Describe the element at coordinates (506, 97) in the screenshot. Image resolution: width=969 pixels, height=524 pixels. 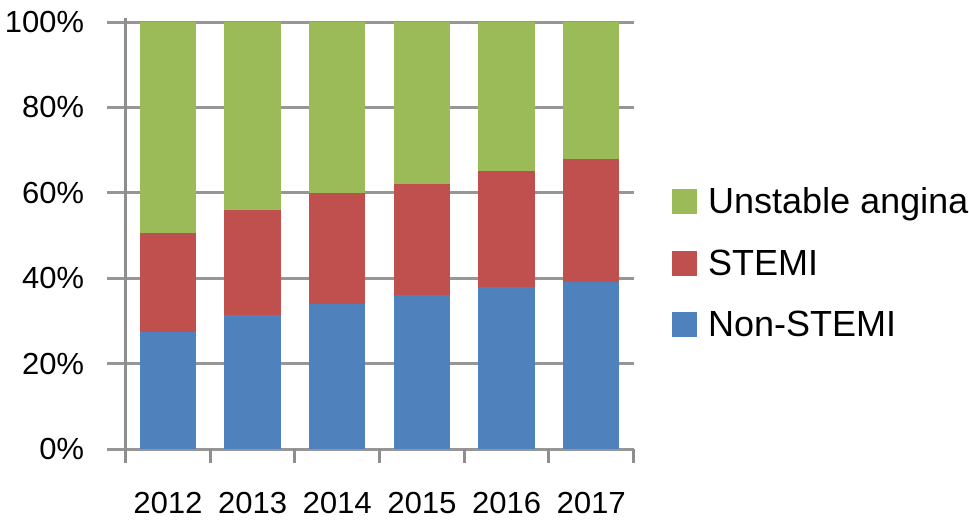
I see `bar-segment-unstable-angina-2016` at that location.